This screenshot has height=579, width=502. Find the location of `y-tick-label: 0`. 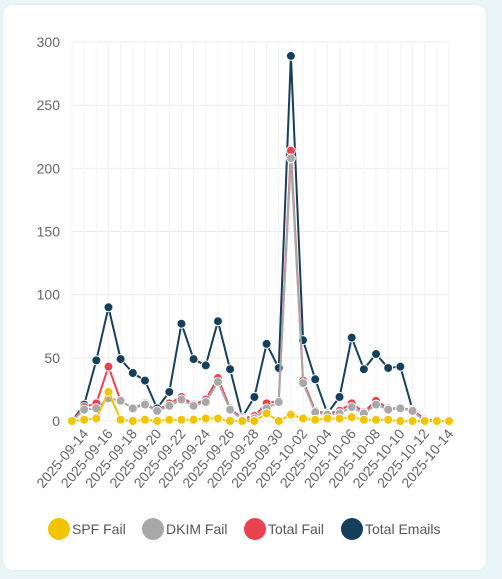

y-tick-label: 0 is located at coordinates (56, 421).